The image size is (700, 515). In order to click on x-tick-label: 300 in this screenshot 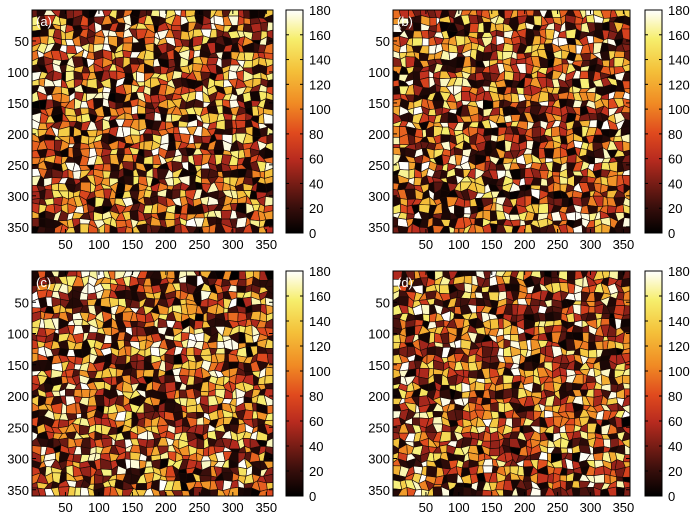, I will do `click(591, 507)`.